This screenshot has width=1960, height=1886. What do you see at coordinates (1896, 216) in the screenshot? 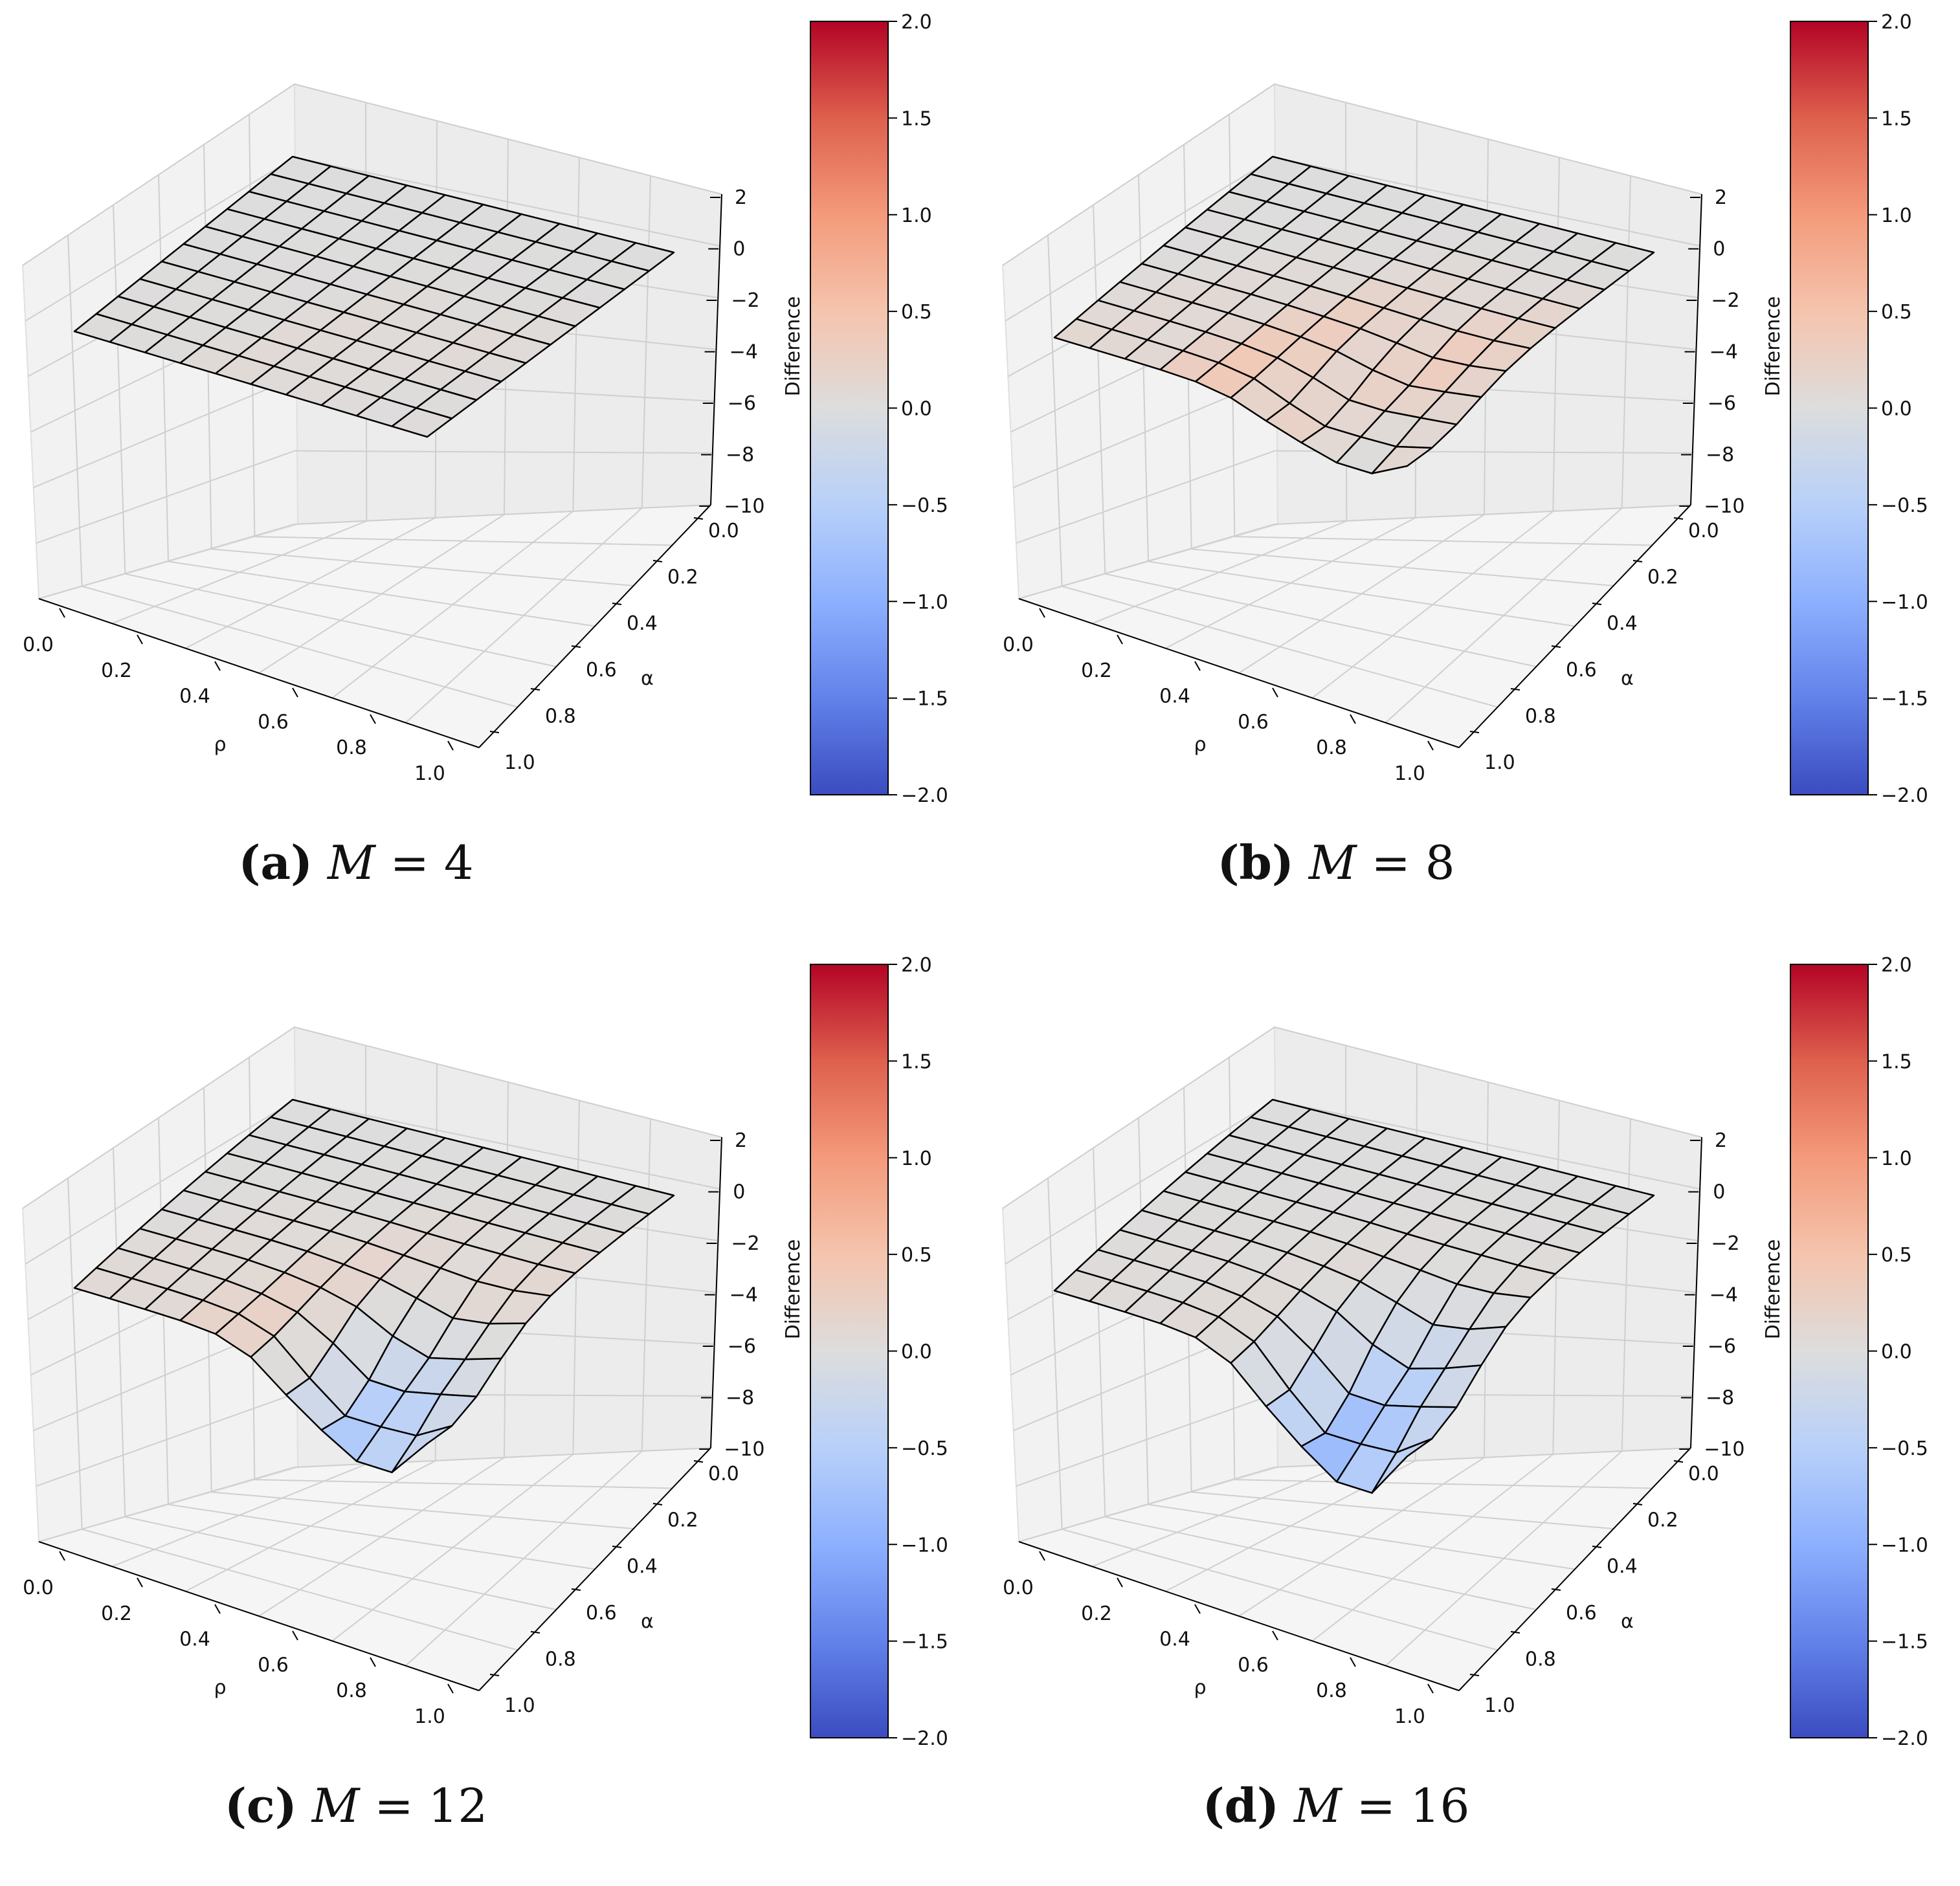
I see `colorbar-tick-label: 1.0` at bounding box center [1896, 216].